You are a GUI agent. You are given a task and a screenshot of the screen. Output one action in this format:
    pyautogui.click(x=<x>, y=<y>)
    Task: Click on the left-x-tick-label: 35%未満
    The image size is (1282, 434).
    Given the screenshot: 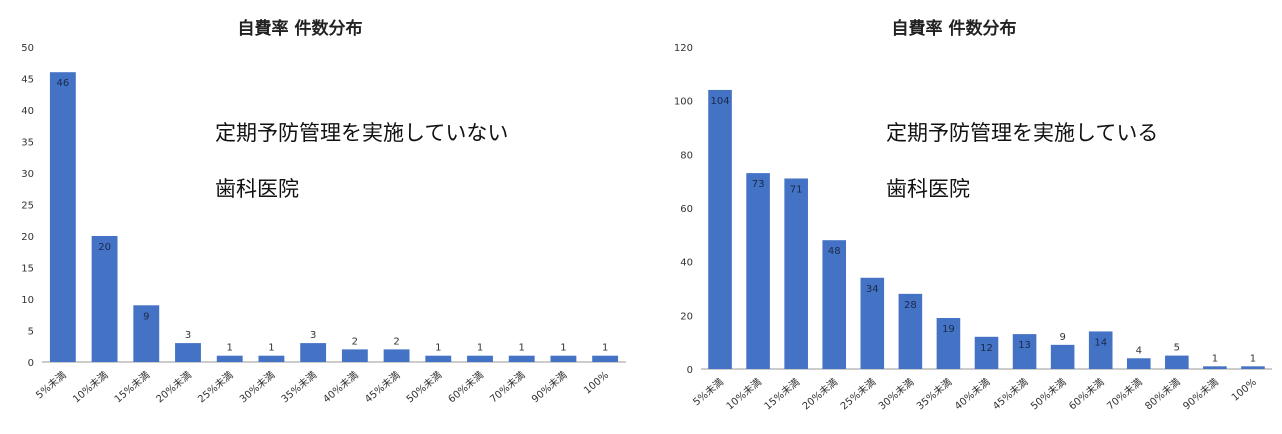 What is the action you would take?
    pyautogui.click(x=299, y=387)
    